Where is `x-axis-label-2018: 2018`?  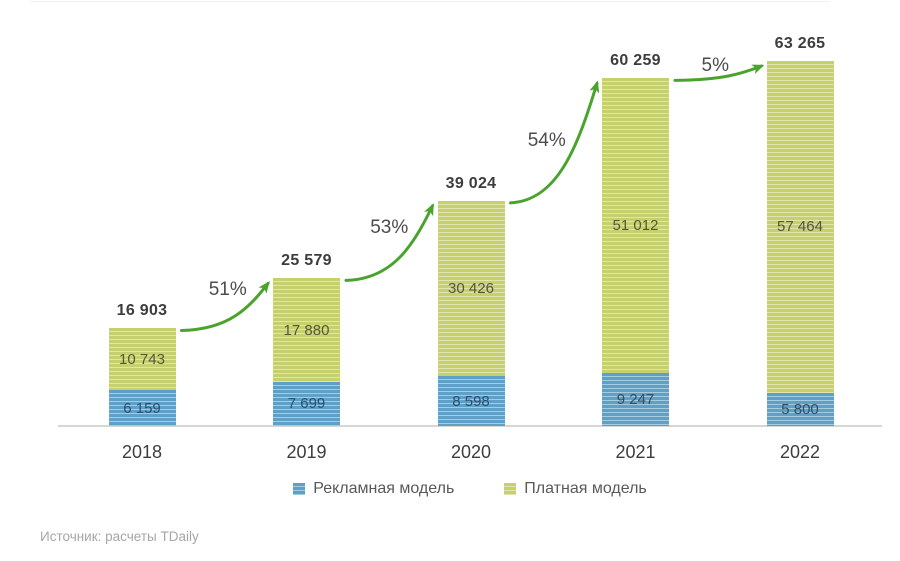 x-axis-label-2018: 2018 is located at coordinates (142, 452).